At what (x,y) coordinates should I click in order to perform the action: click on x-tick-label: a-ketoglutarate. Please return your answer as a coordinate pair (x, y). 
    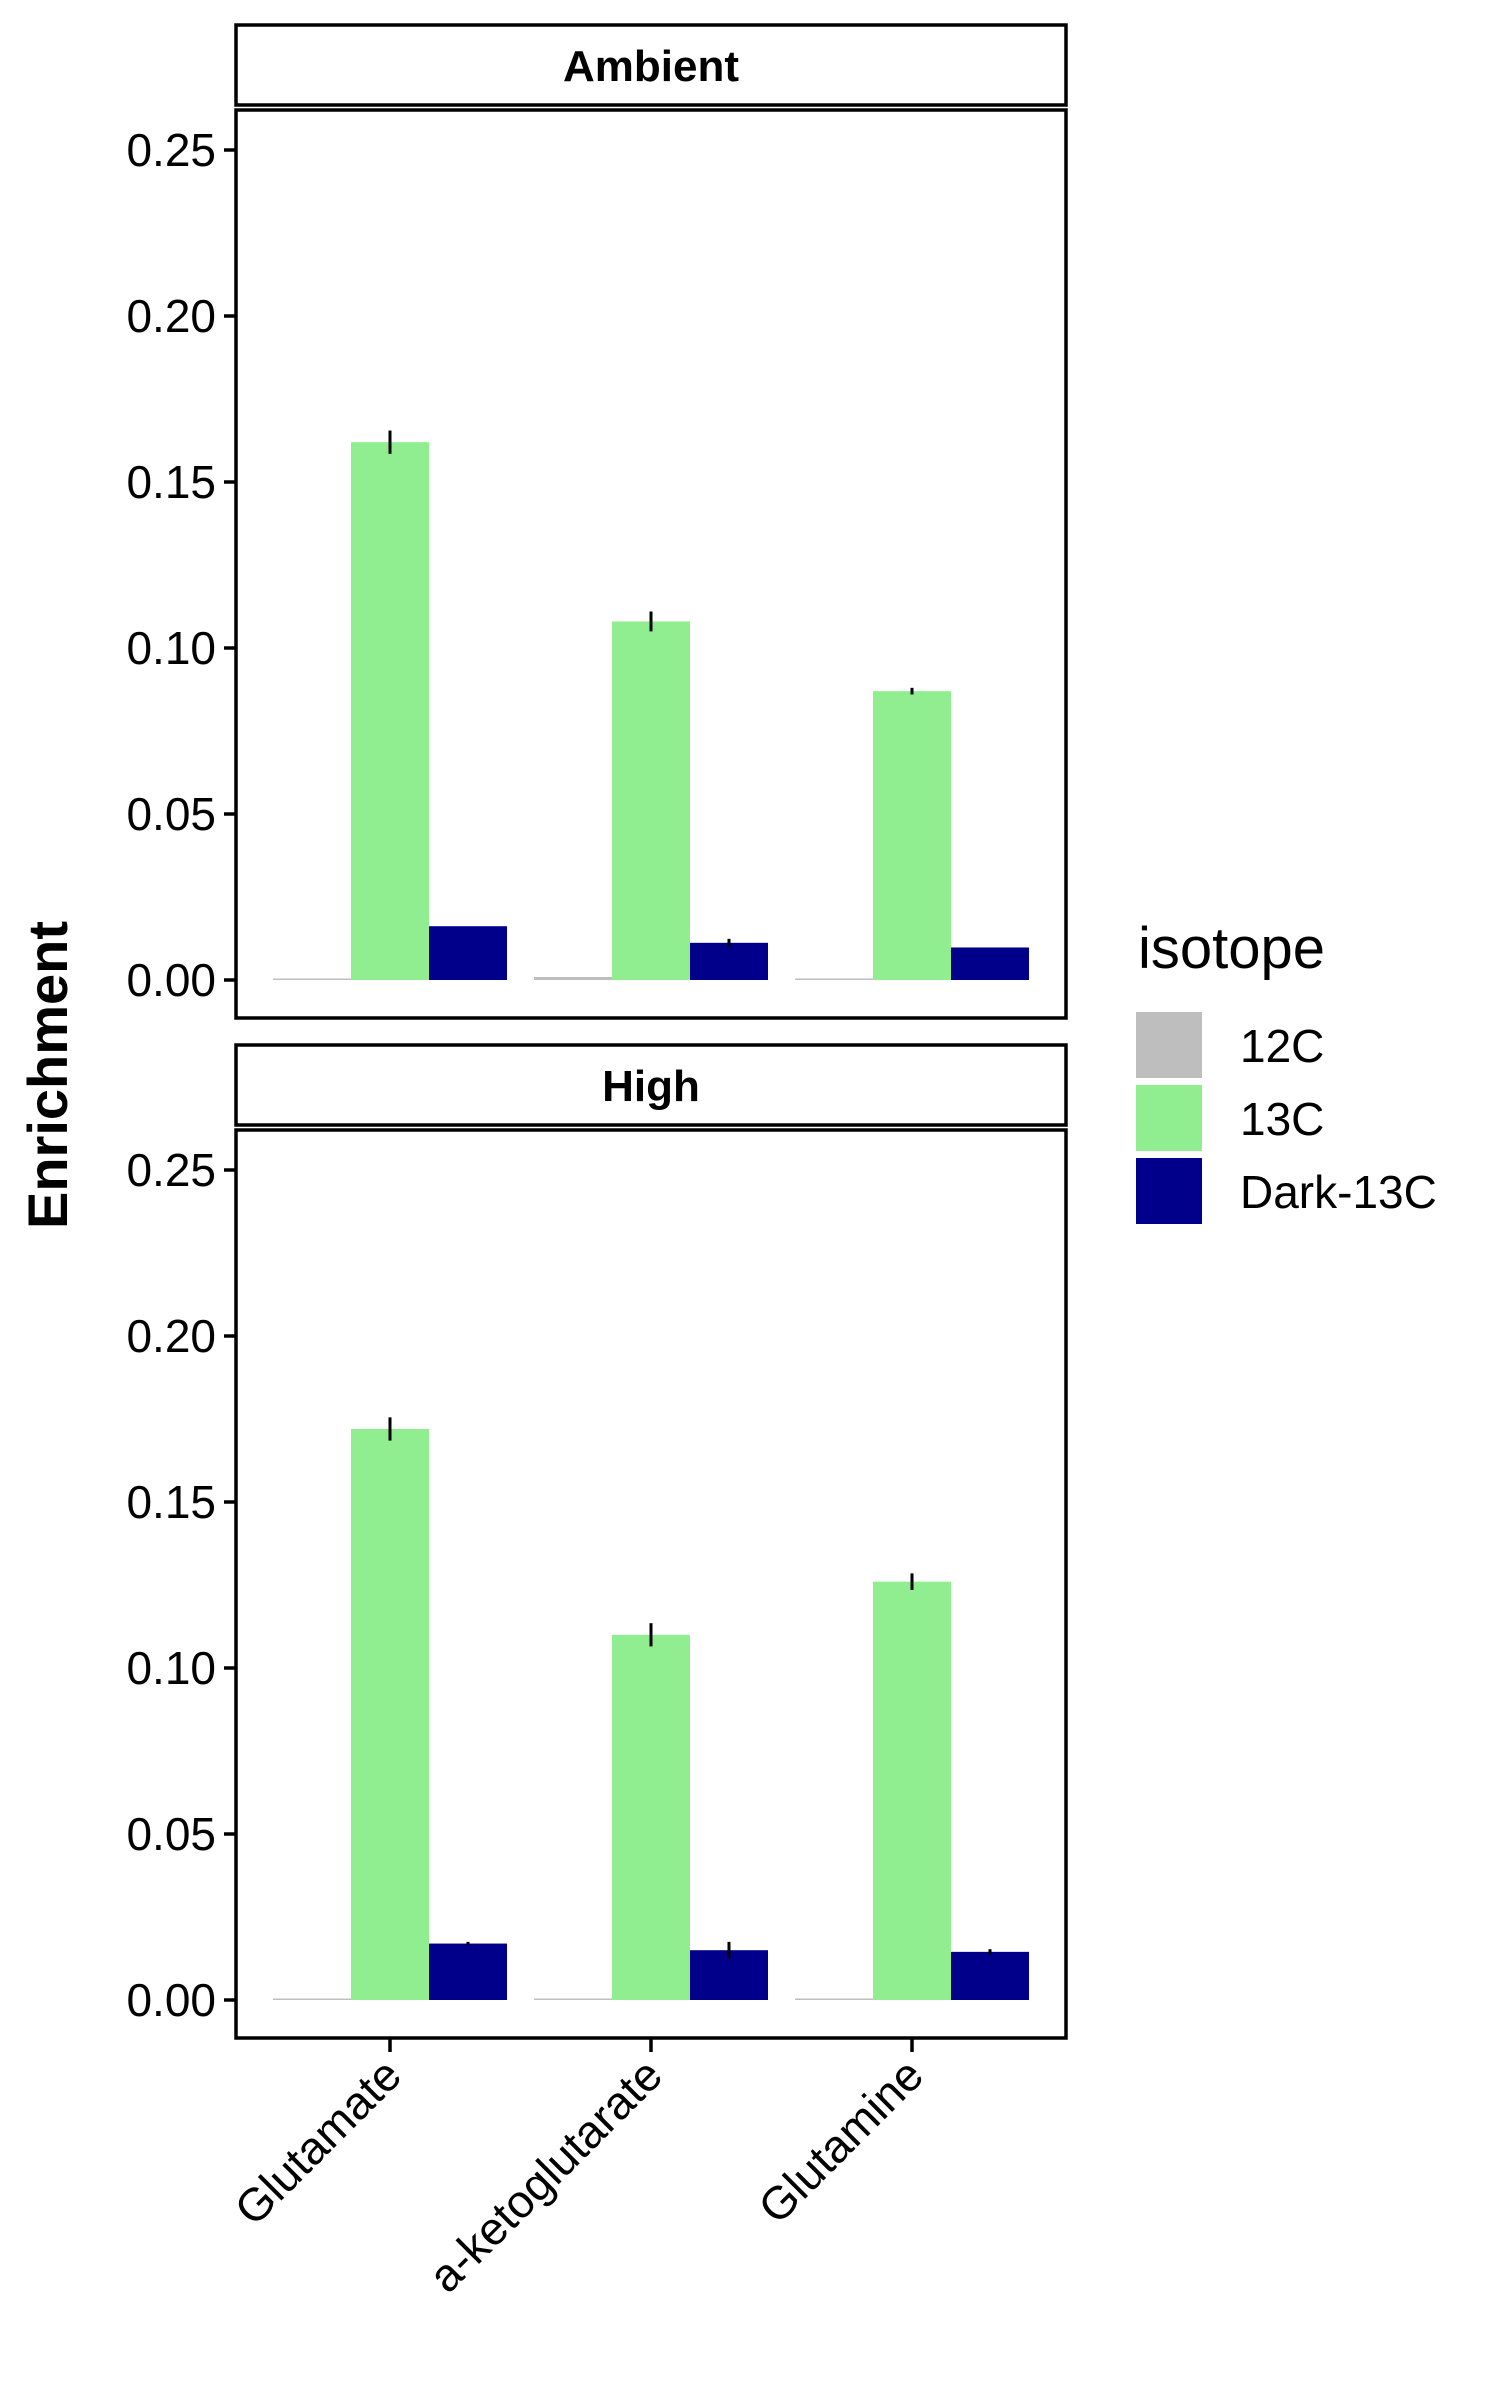
    Looking at the image, I should click on (545, 2175).